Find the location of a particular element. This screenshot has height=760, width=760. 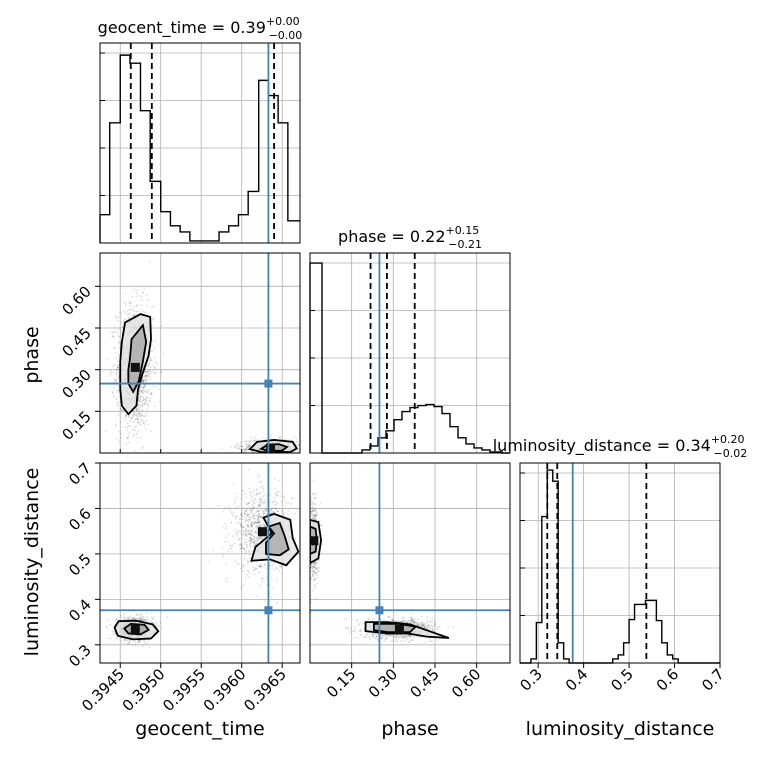

hist-panel-luminosity-distance is located at coordinates (620, 563).